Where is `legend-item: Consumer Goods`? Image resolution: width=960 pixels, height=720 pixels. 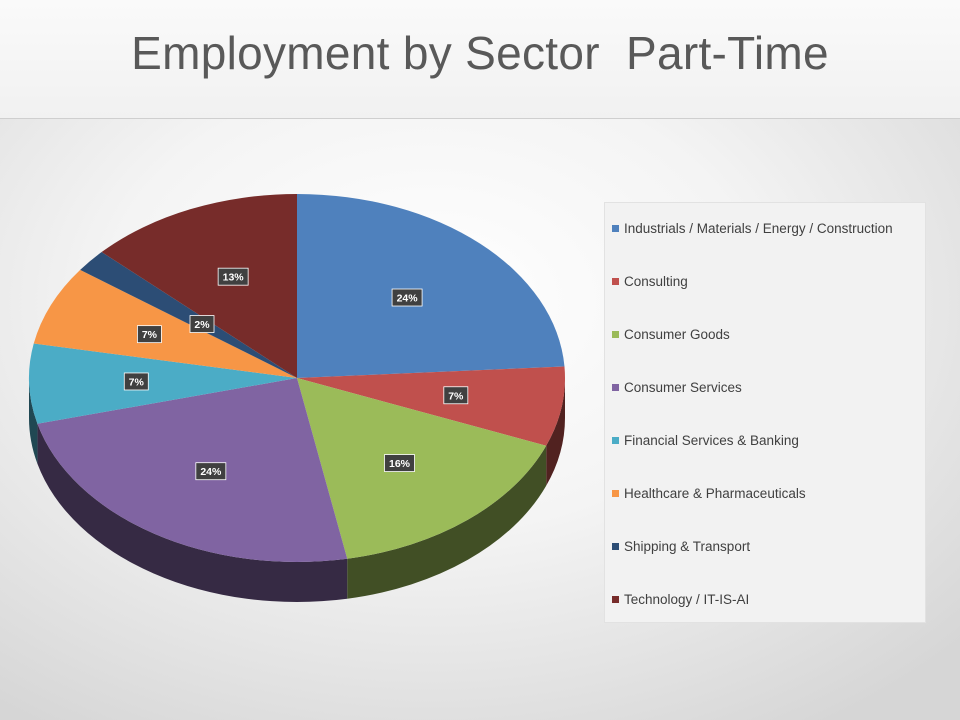
legend-item: Consumer Goods is located at coordinates (671, 334).